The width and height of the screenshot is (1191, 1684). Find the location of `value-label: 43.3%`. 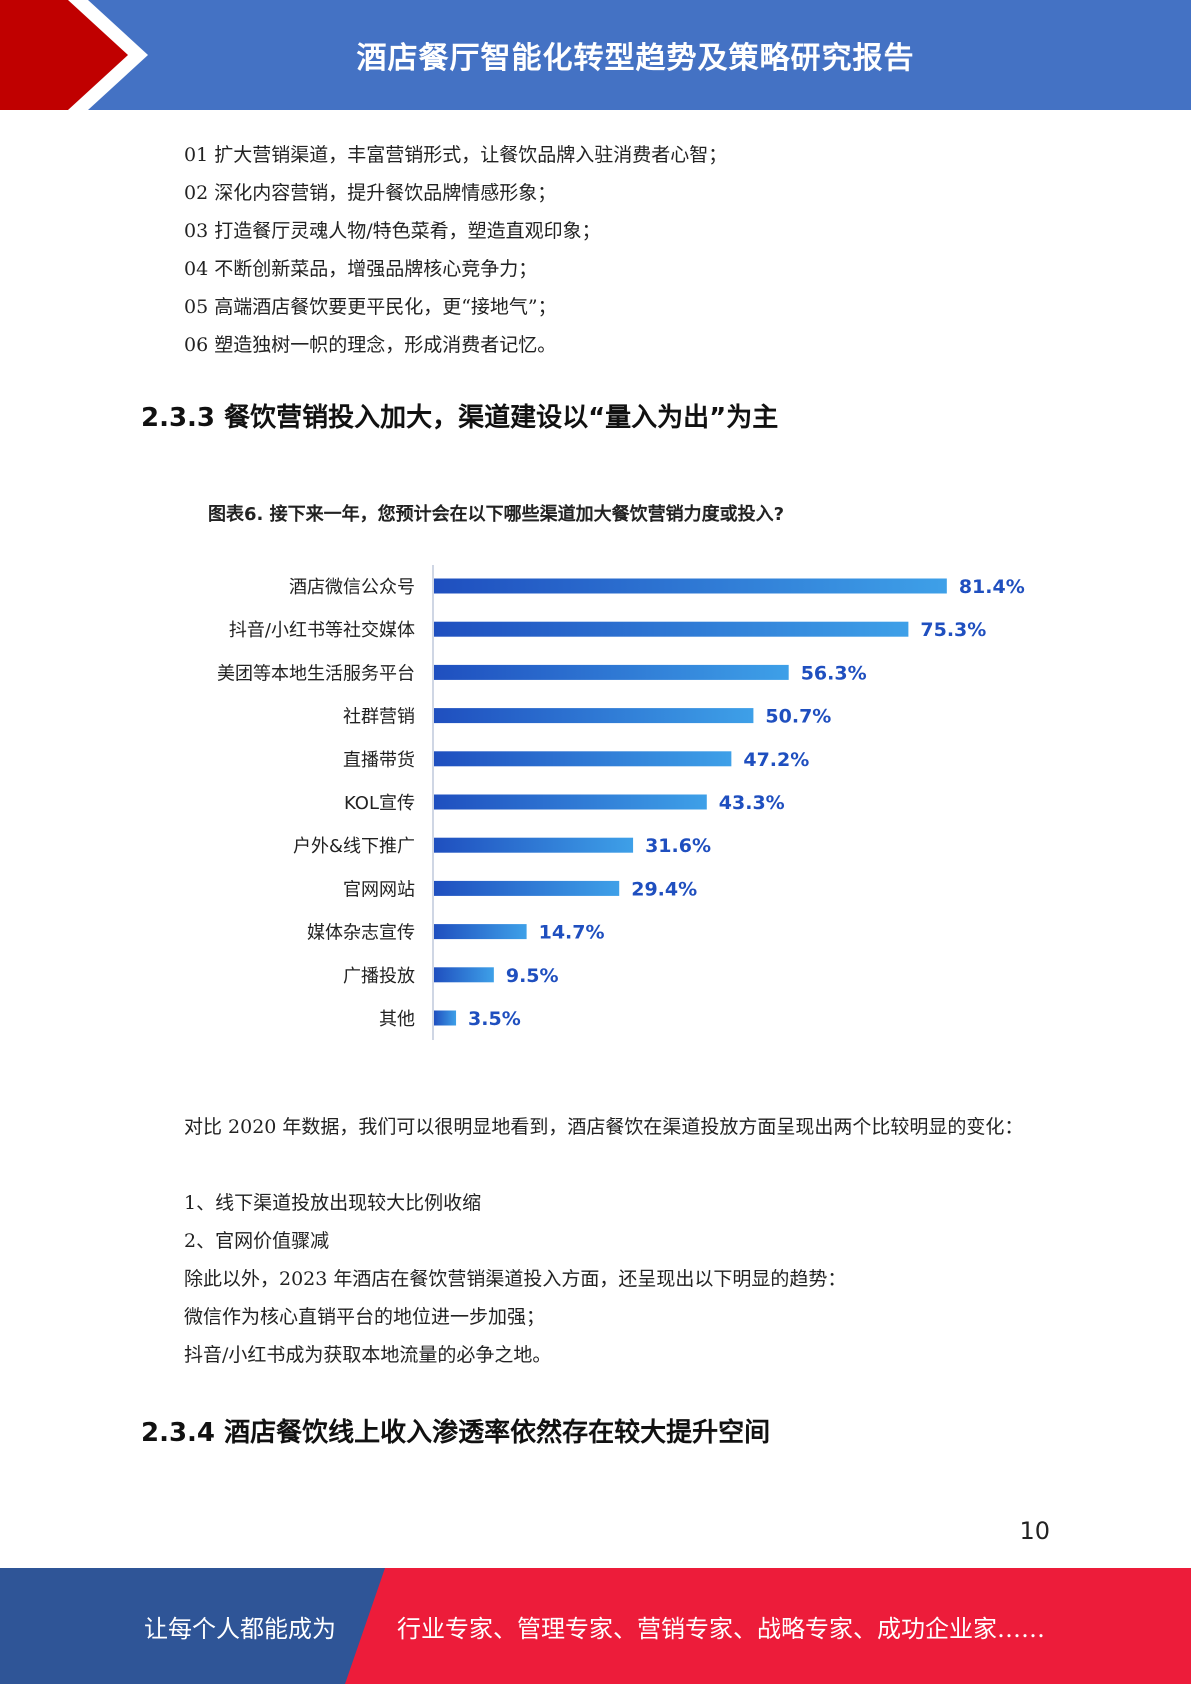

value-label: 43.3% is located at coordinates (752, 803).